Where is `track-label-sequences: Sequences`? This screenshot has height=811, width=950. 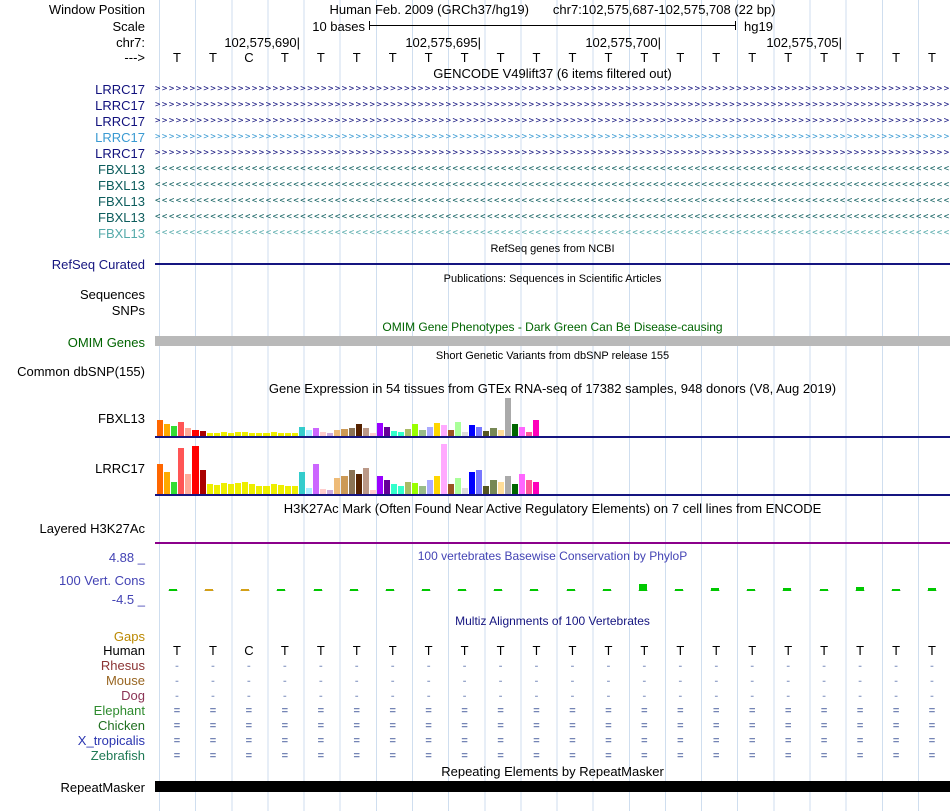
track-label-sequences: Sequences is located at coordinates (112, 294).